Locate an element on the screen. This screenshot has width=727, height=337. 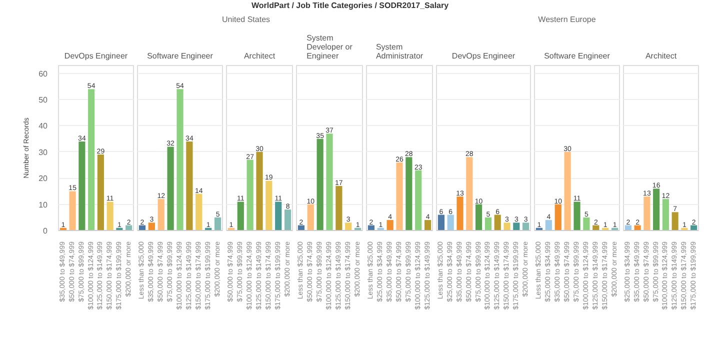
y-tick-label: 0 is located at coordinates (45, 231).